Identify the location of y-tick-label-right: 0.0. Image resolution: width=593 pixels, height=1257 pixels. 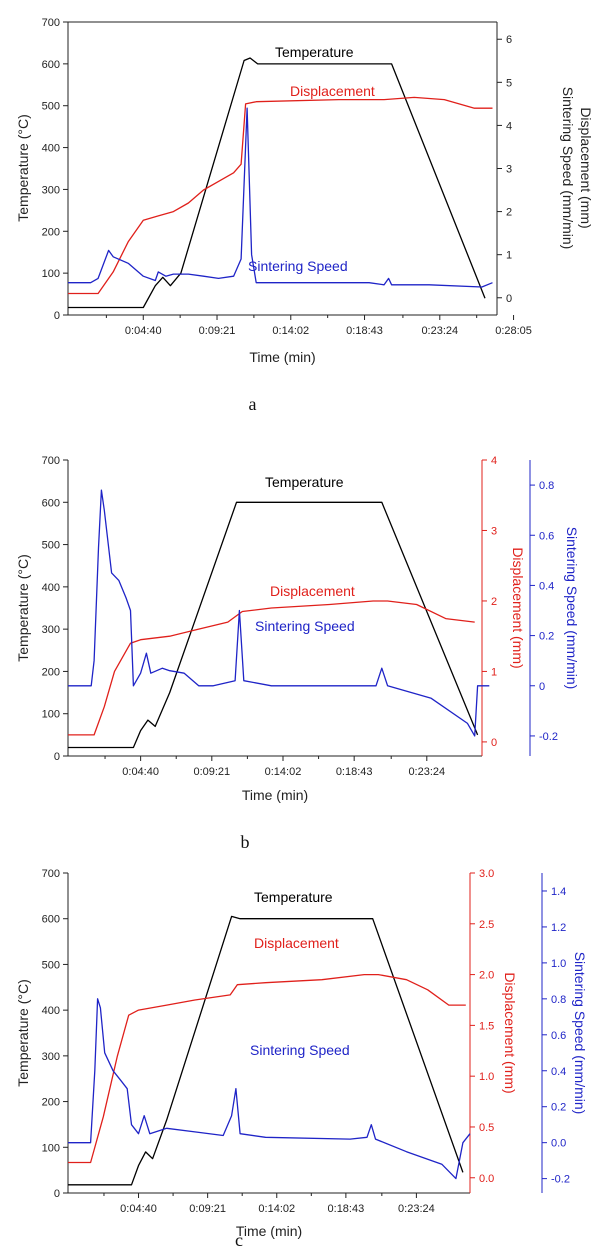
(486, 1179).